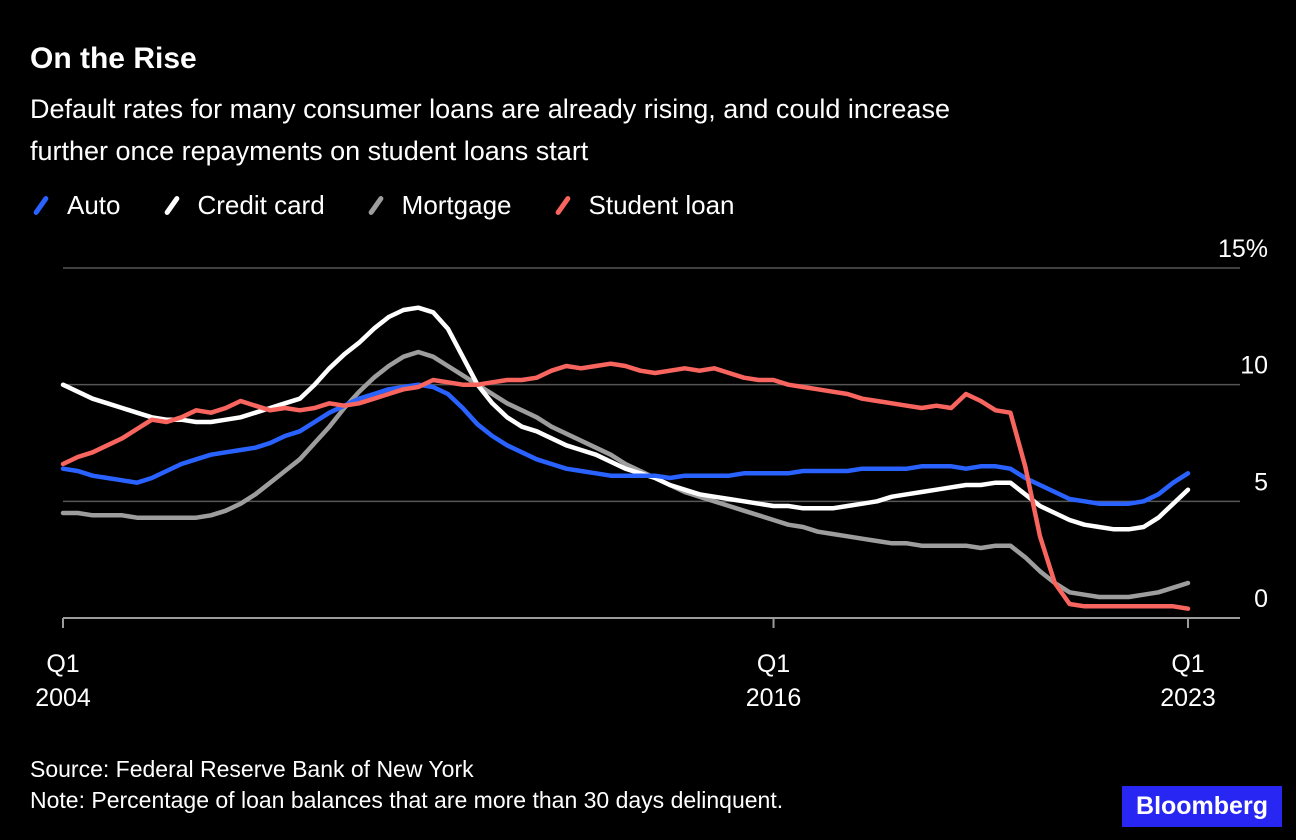  What do you see at coordinates (376, 205) in the screenshot?
I see `mortgage-line-swatch-icon` at bounding box center [376, 205].